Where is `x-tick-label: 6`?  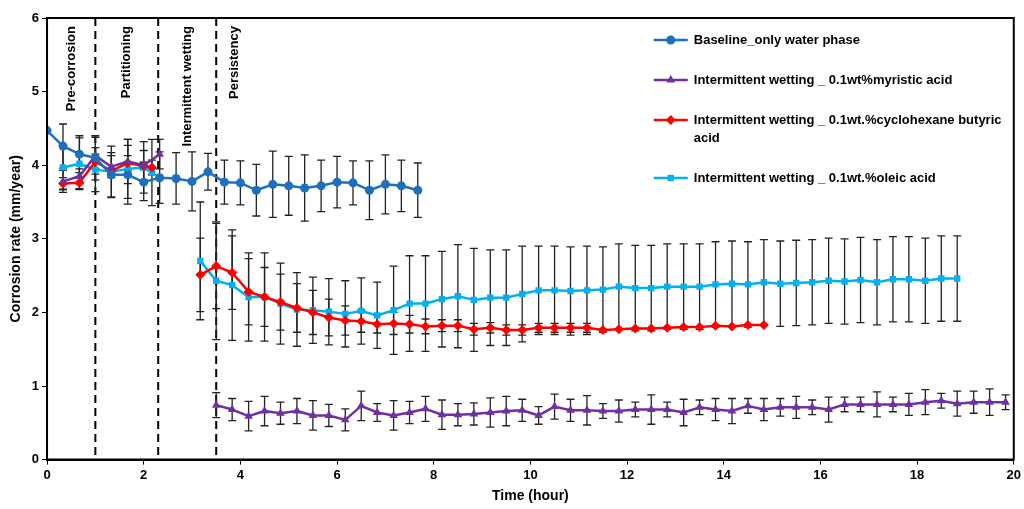 x-tick-label: 6 is located at coordinates (337, 474).